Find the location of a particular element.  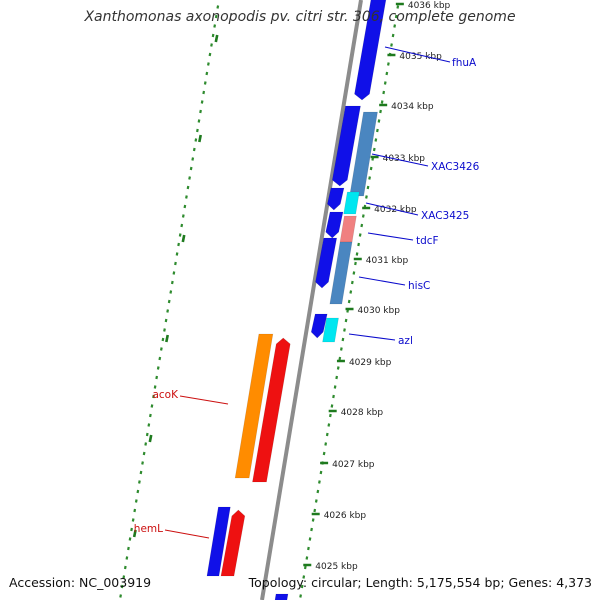

cds-fhuA is located at coordinates (370, 50).